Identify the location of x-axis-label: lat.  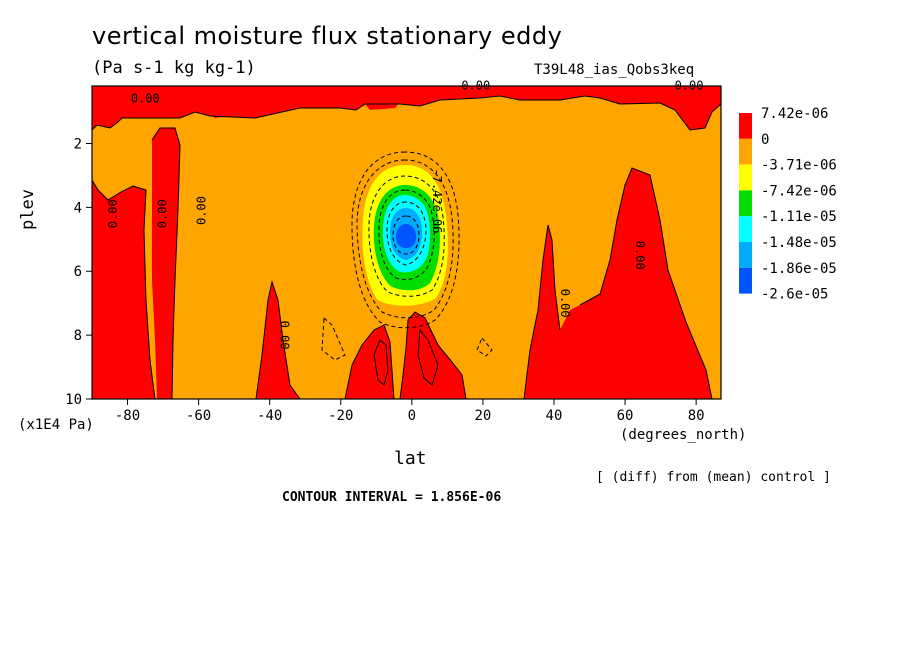
(410, 458).